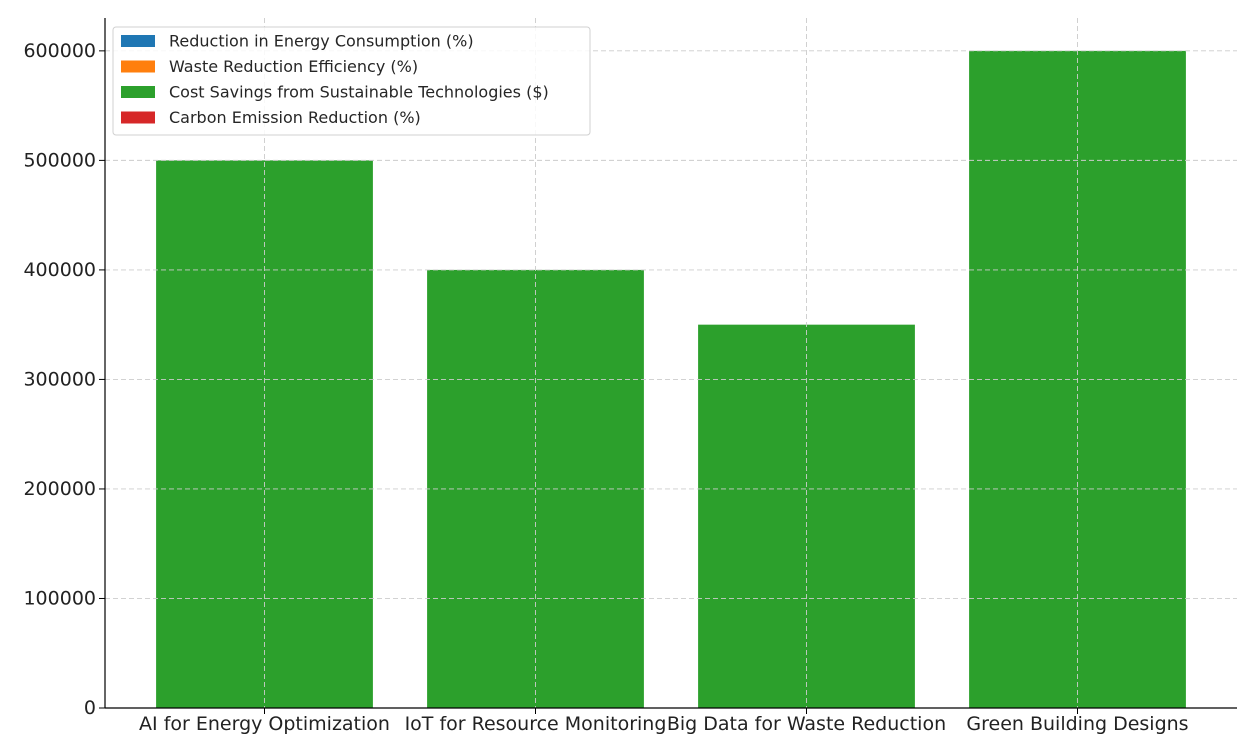  I want to click on x-tick-label: Green Building Designs, so click(1077, 724).